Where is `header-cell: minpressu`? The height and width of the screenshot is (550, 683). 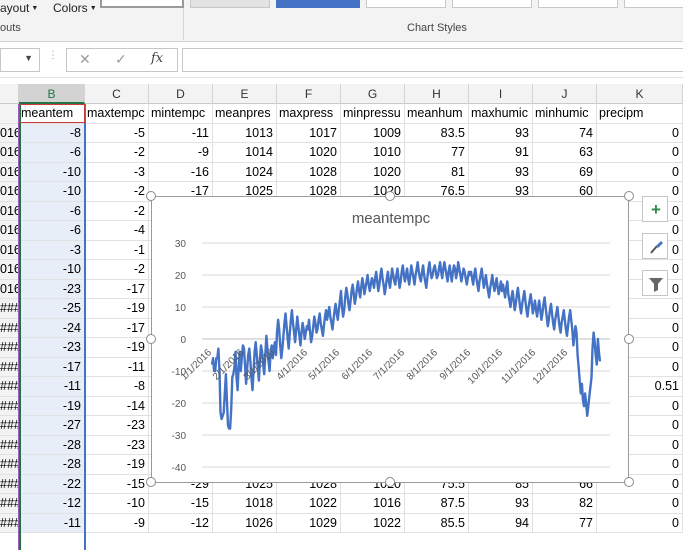
header-cell: minpressu is located at coordinates (373, 114).